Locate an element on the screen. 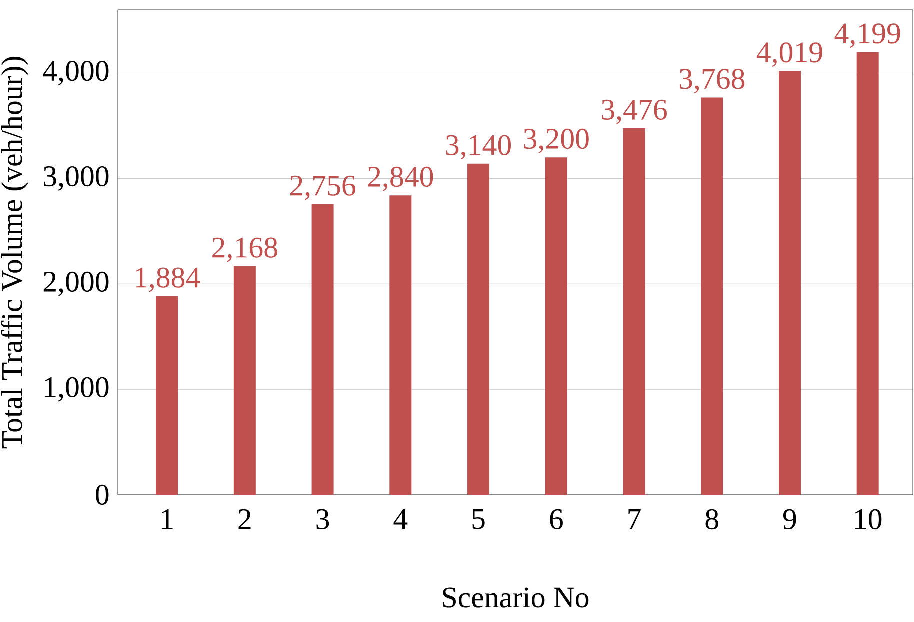 Image resolution: width=914 pixels, height=622 pixels. y-tick-label: 0 is located at coordinates (102, 495).